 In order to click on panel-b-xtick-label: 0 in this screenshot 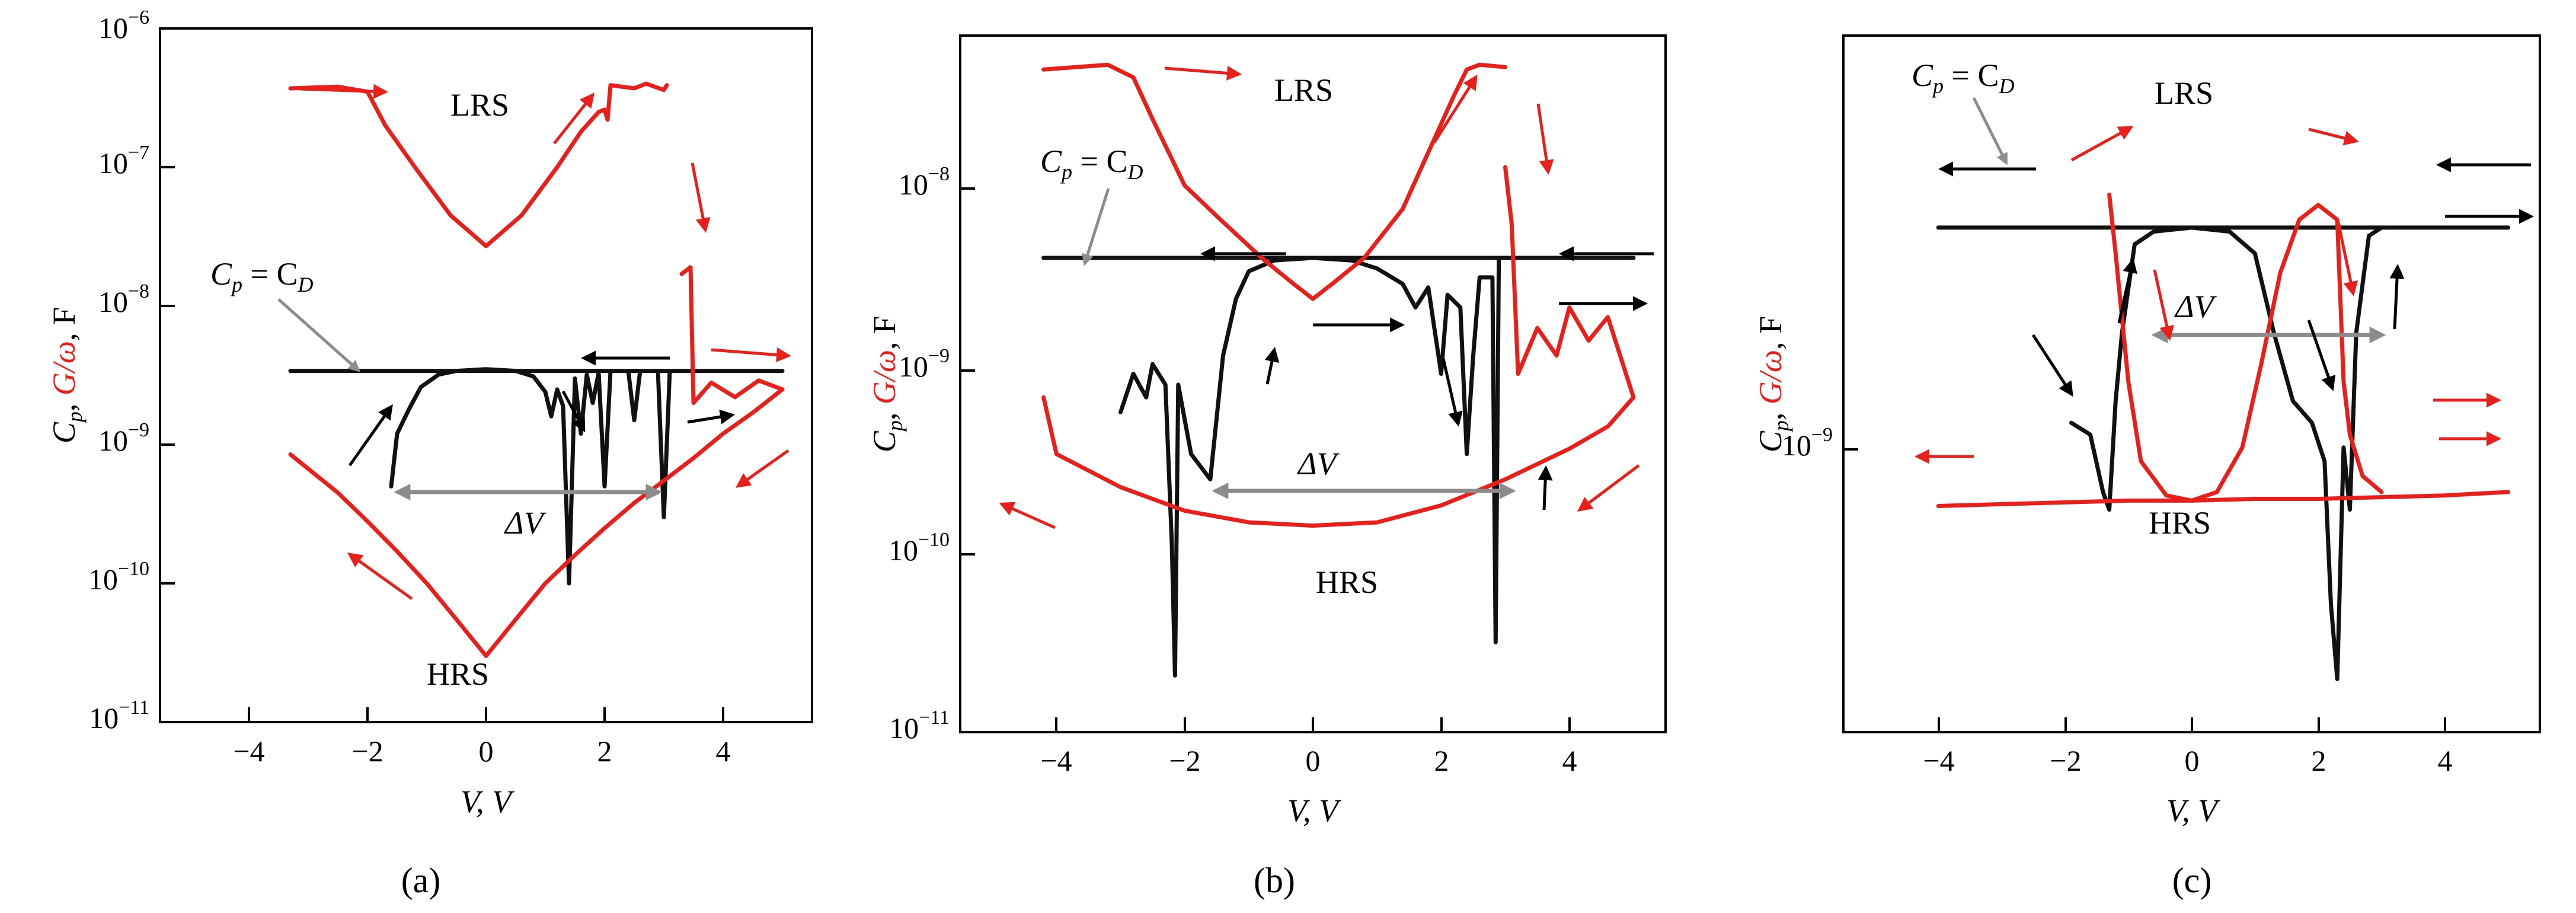, I will do `click(1313, 761)`.